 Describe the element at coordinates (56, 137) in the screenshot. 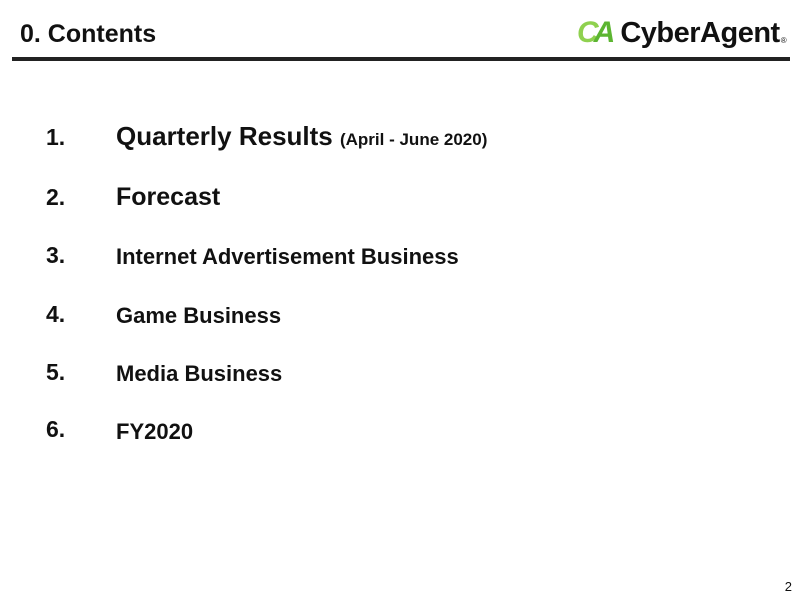

I see `item-number: 1.` at that location.